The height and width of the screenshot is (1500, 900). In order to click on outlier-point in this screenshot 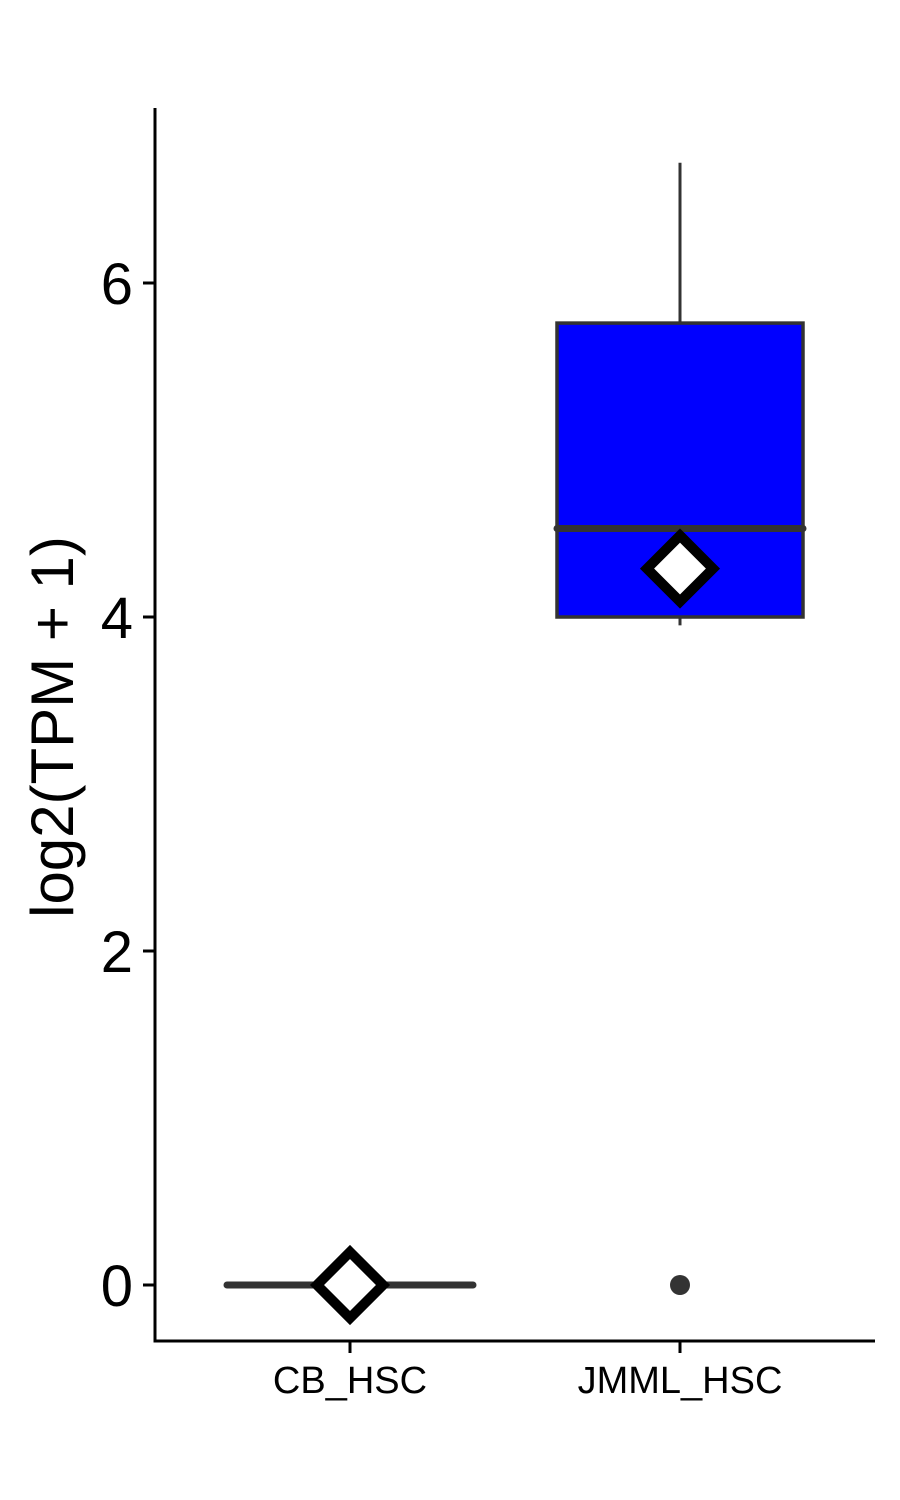, I will do `click(680, 1285)`.